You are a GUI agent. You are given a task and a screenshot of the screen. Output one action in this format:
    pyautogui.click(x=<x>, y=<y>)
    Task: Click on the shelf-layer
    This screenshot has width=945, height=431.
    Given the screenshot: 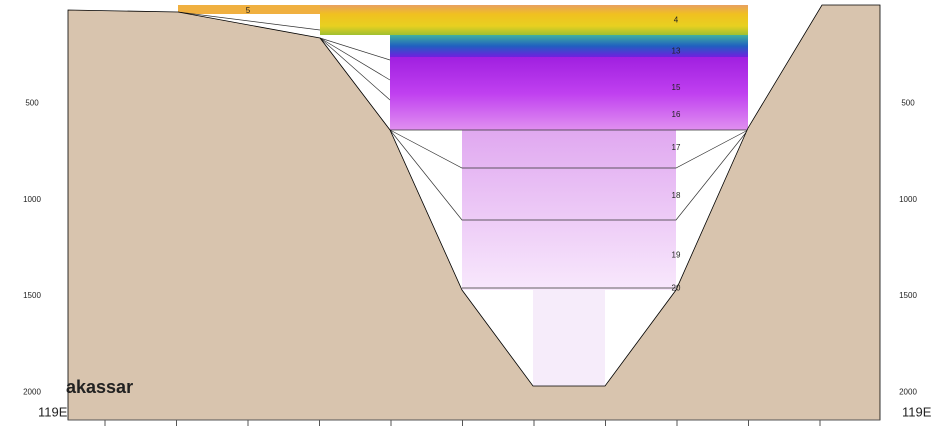 What is the action you would take?
    pyautogui.click(x=249, y=9)
    